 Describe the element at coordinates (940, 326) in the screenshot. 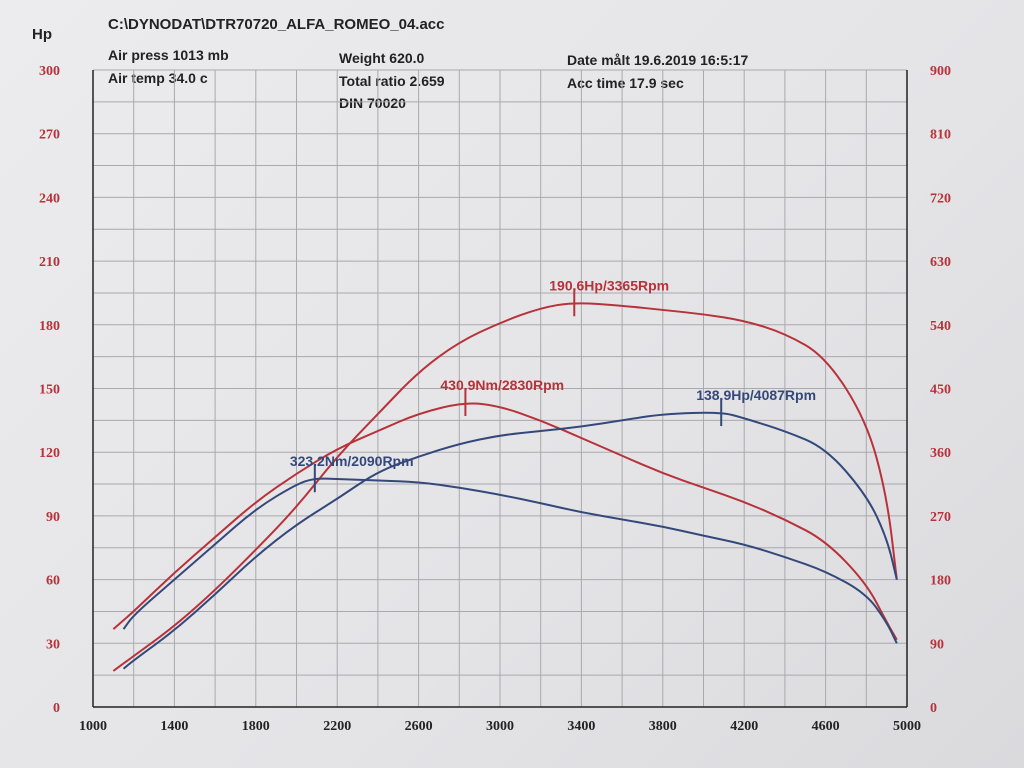

I see `y2-tick-label: 540` at that location.